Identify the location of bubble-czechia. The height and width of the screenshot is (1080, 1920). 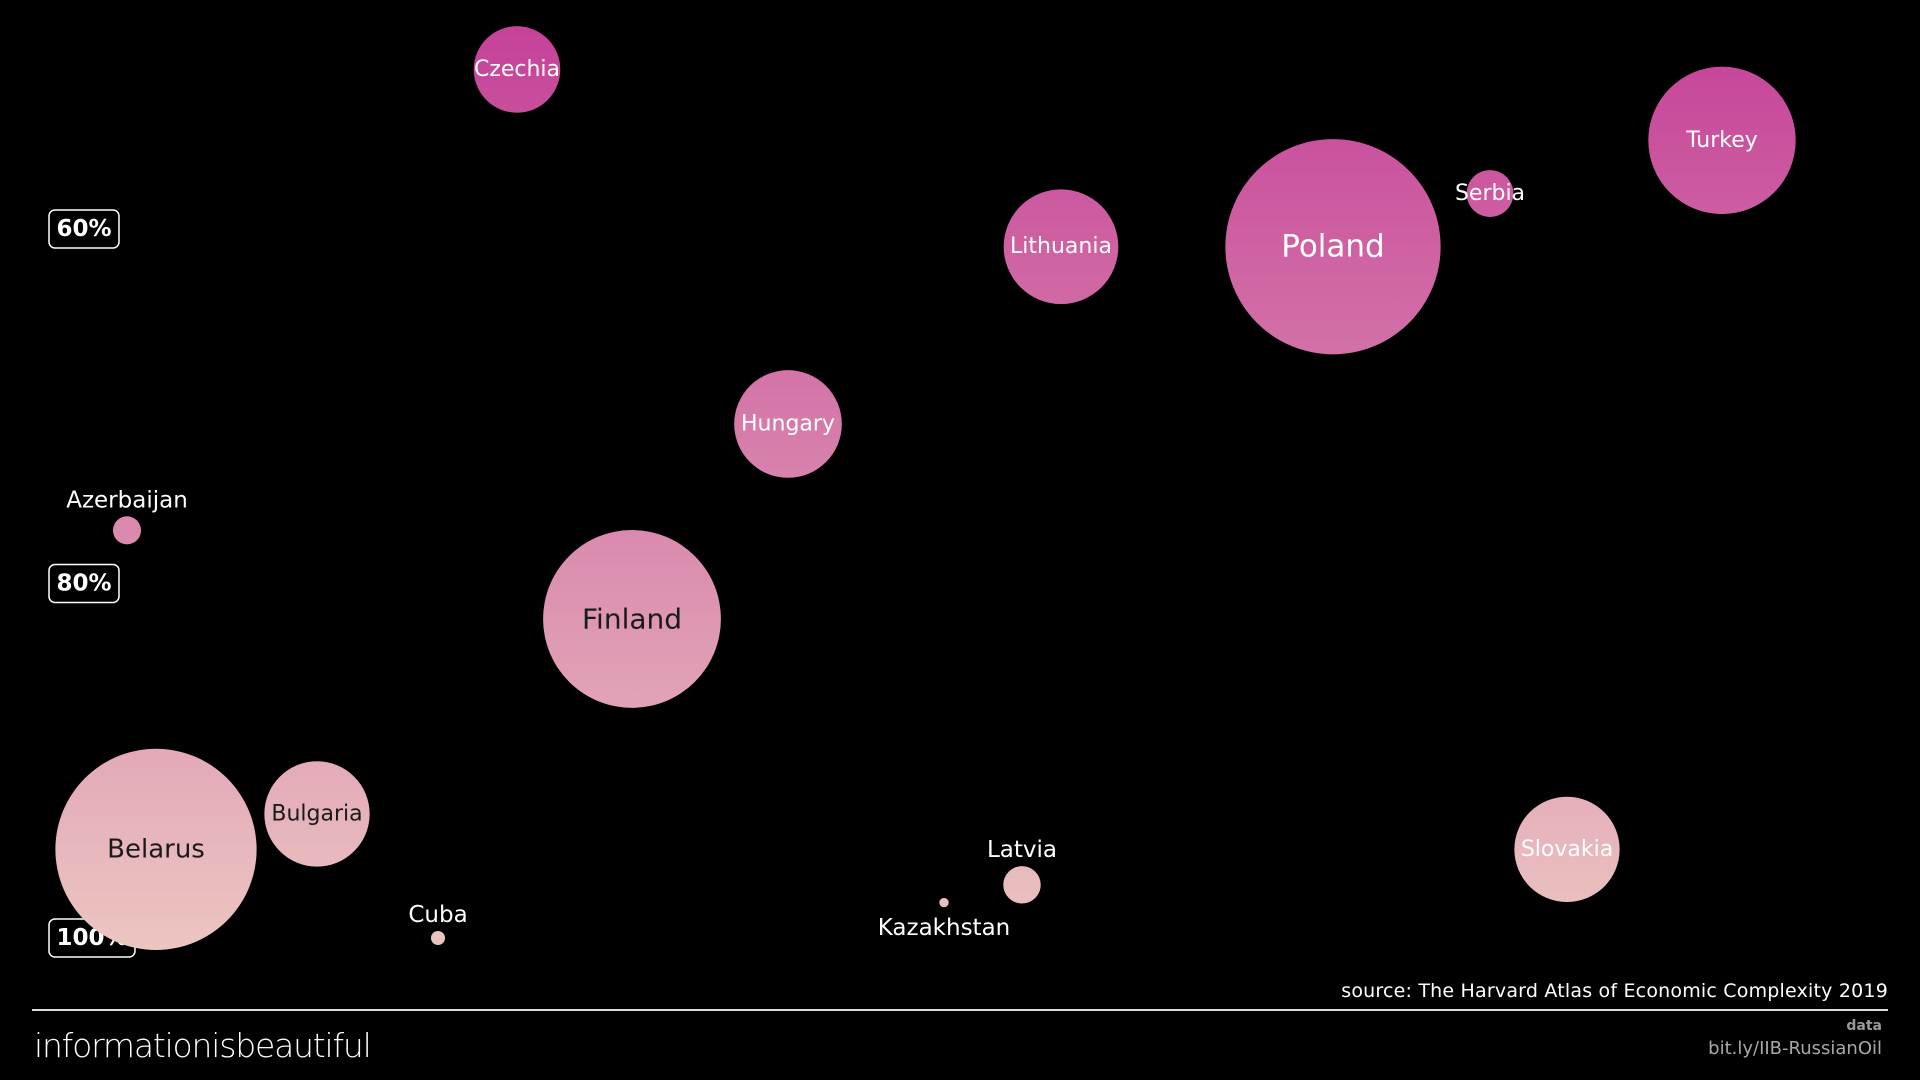
(517, 69).